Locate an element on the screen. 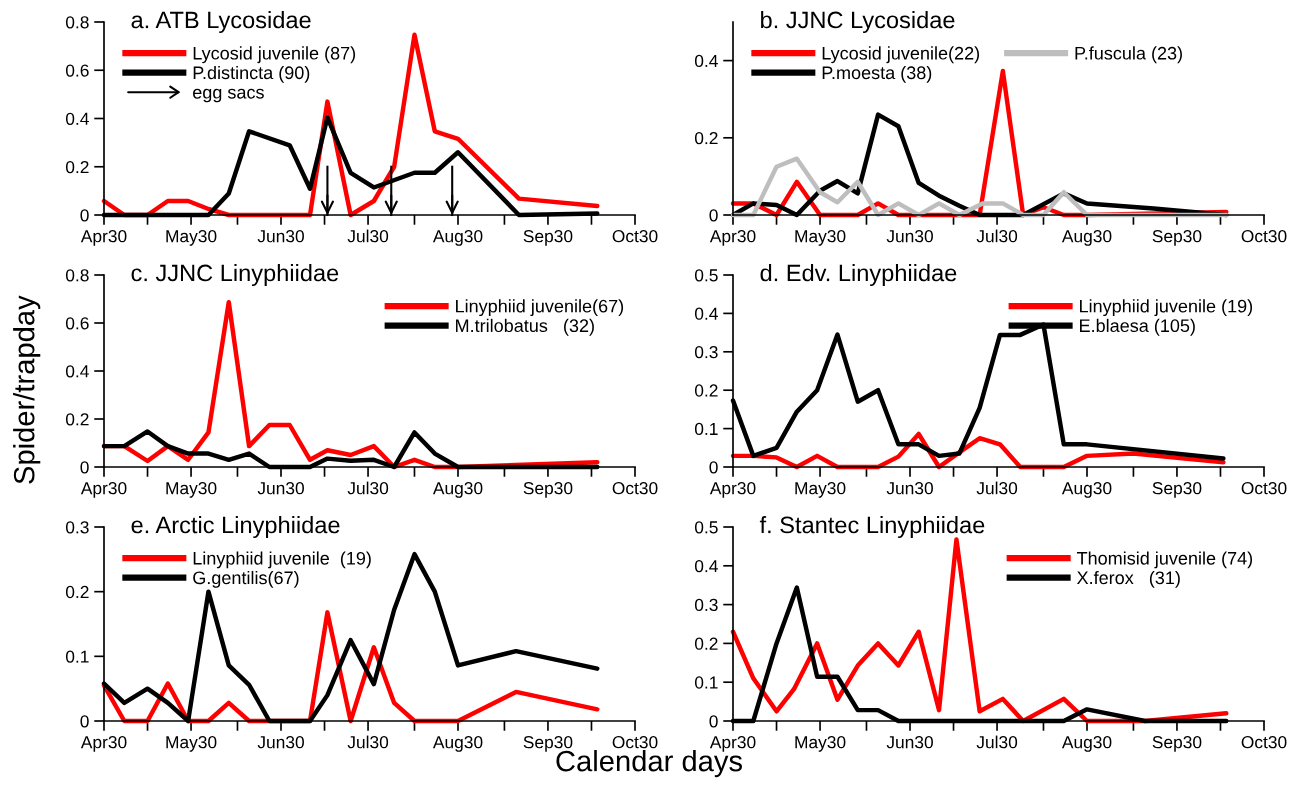 The image size is (1298, 789). legend-label: X.ferox (31) is located at coordinates (1128, 579).